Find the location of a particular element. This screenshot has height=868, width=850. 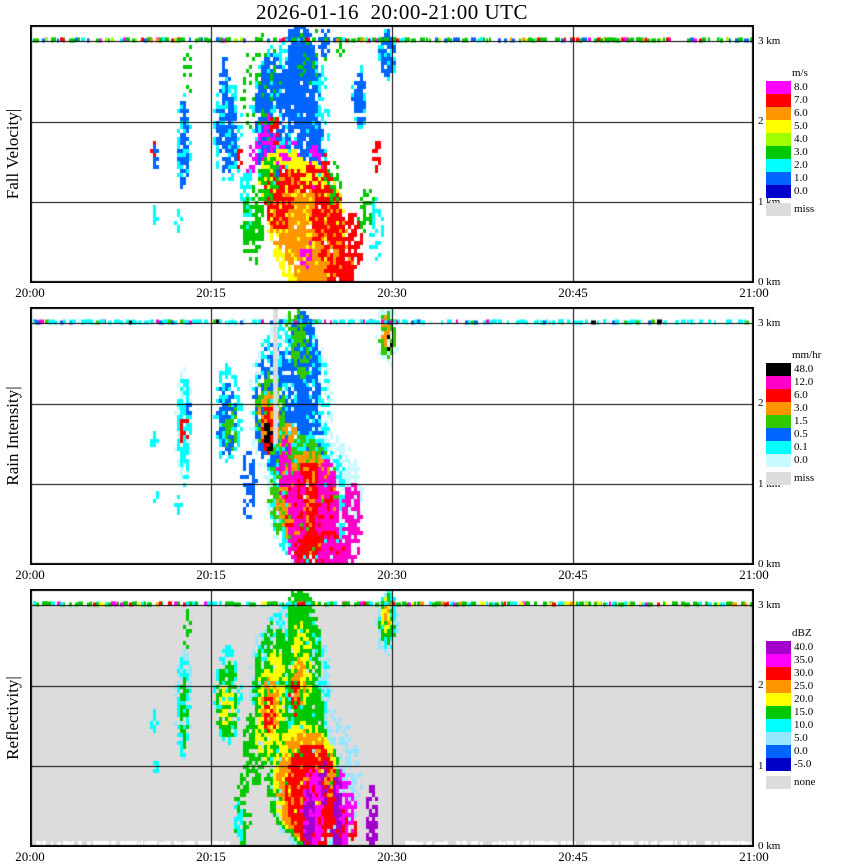

legend-entry: 30.0 is located at coordinates (790, 673).